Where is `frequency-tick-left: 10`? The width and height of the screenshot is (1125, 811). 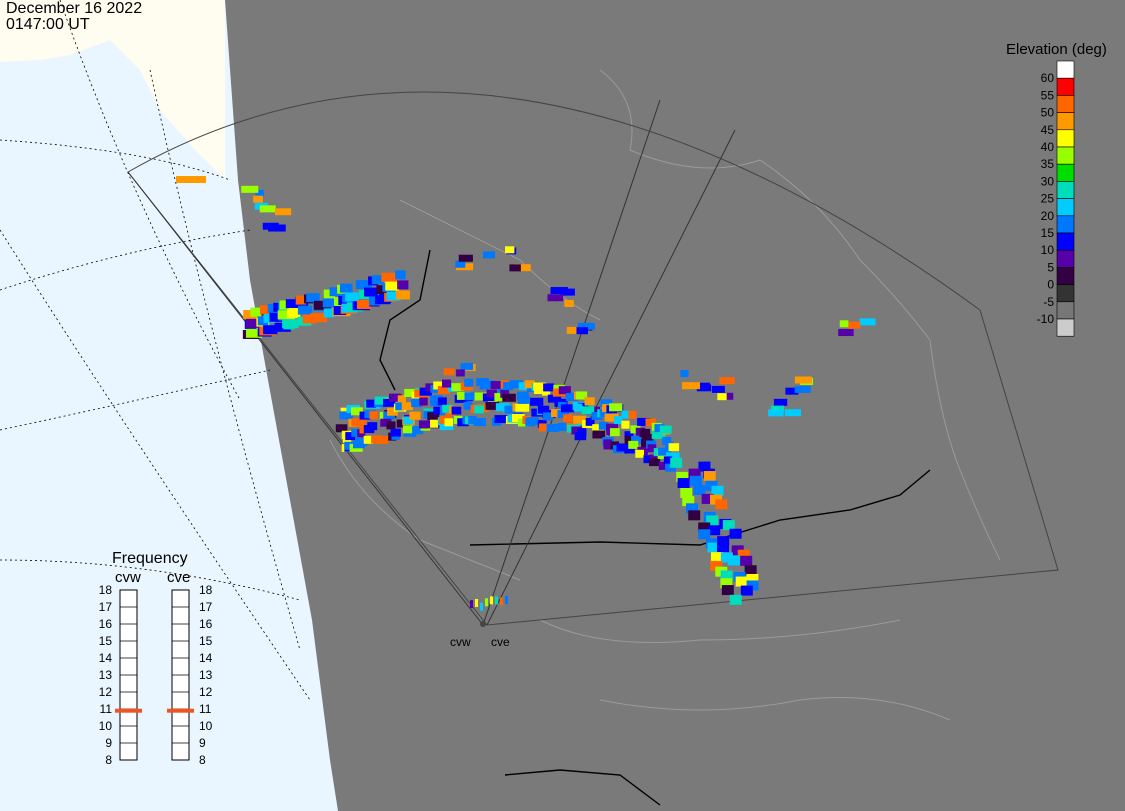 frequency-tick-left: 10 is located at coordinates (106, 726).